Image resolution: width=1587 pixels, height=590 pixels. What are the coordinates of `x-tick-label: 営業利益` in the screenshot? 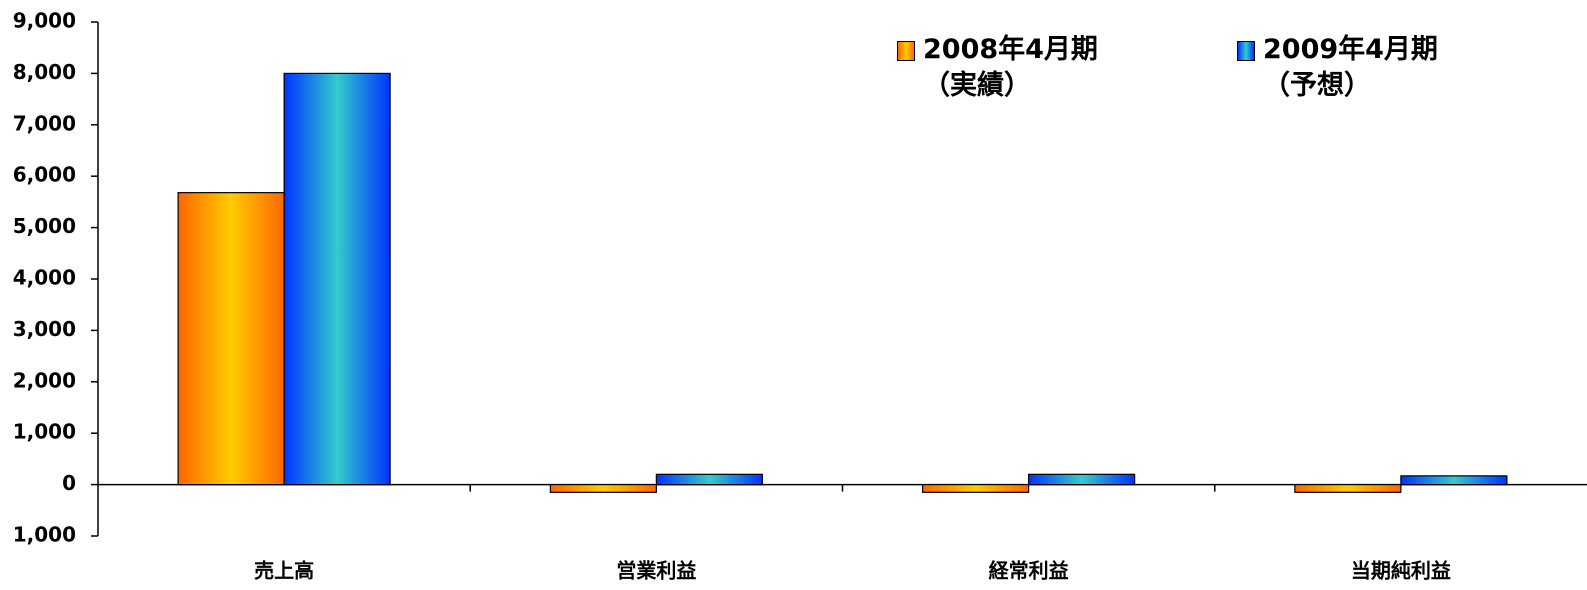 It's located at (656, 571).